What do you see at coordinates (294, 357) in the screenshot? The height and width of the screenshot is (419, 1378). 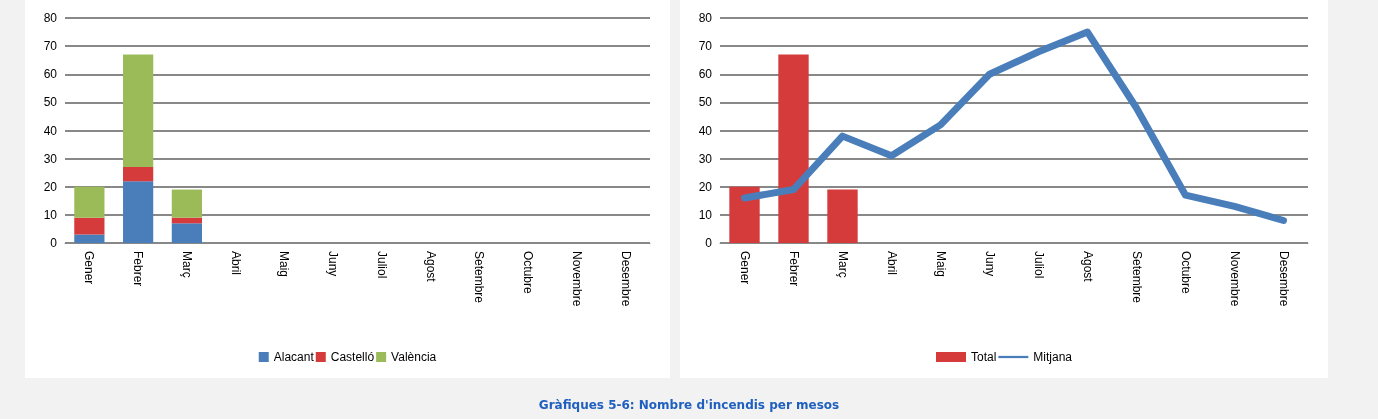 I see `legend-label: Alacant` at bounding box center [294, 357].